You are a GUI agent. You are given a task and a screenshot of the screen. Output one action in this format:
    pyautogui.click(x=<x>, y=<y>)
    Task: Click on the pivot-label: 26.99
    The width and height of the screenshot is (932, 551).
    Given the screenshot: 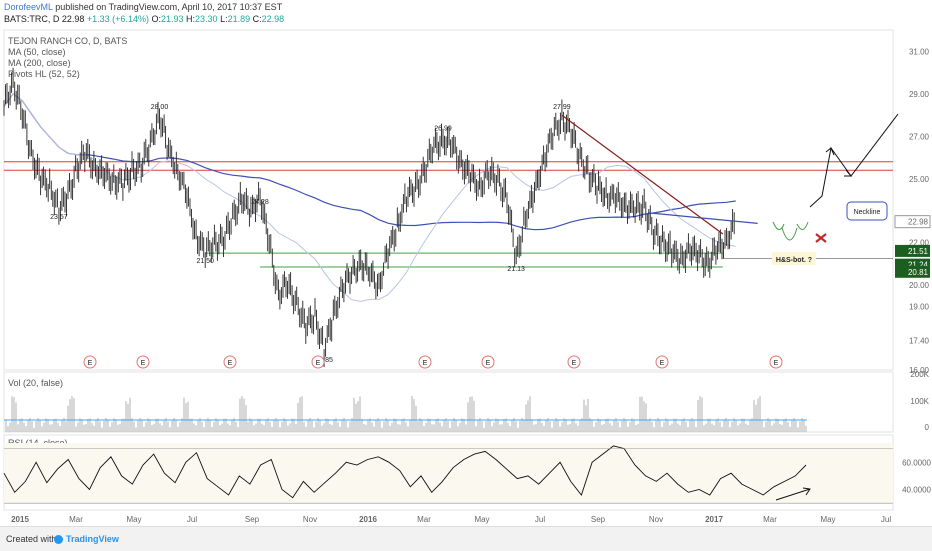 What is the action you would take?
    pyautogui.click(x=443, y=128)
    